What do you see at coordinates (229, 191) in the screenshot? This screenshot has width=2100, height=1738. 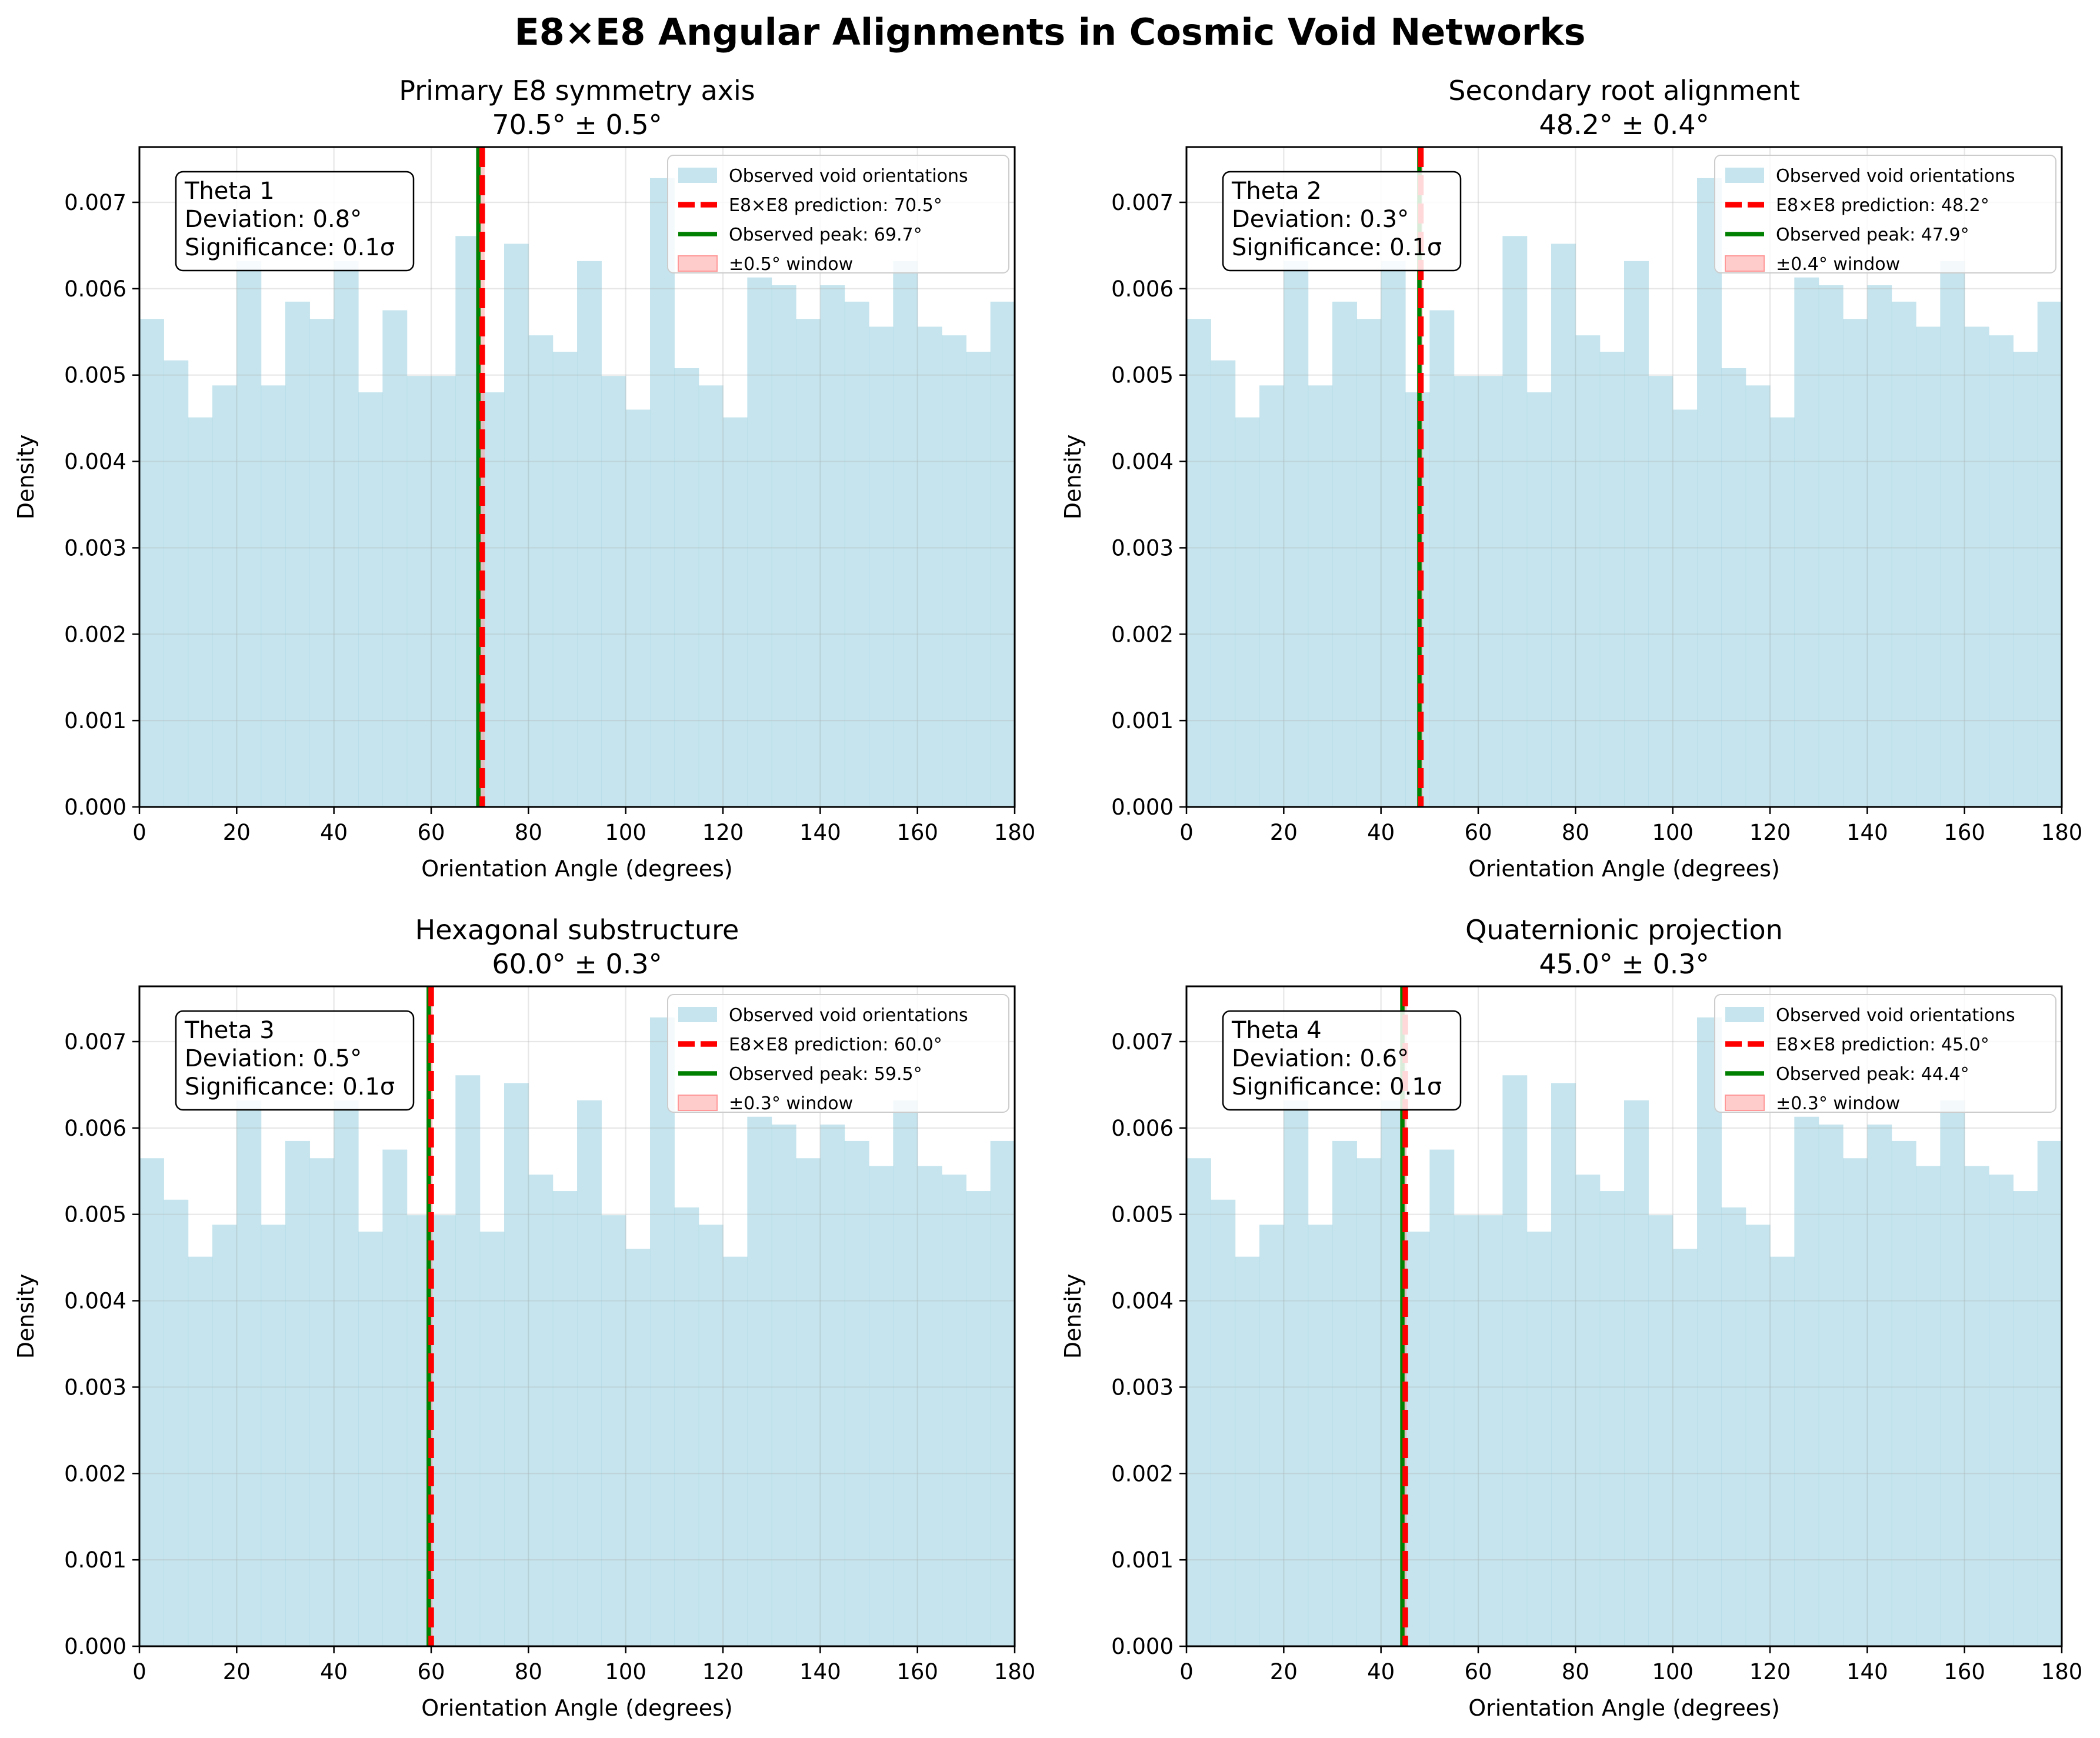 I see `info-line-1: Theta 1` at bounding box center [229, 191].